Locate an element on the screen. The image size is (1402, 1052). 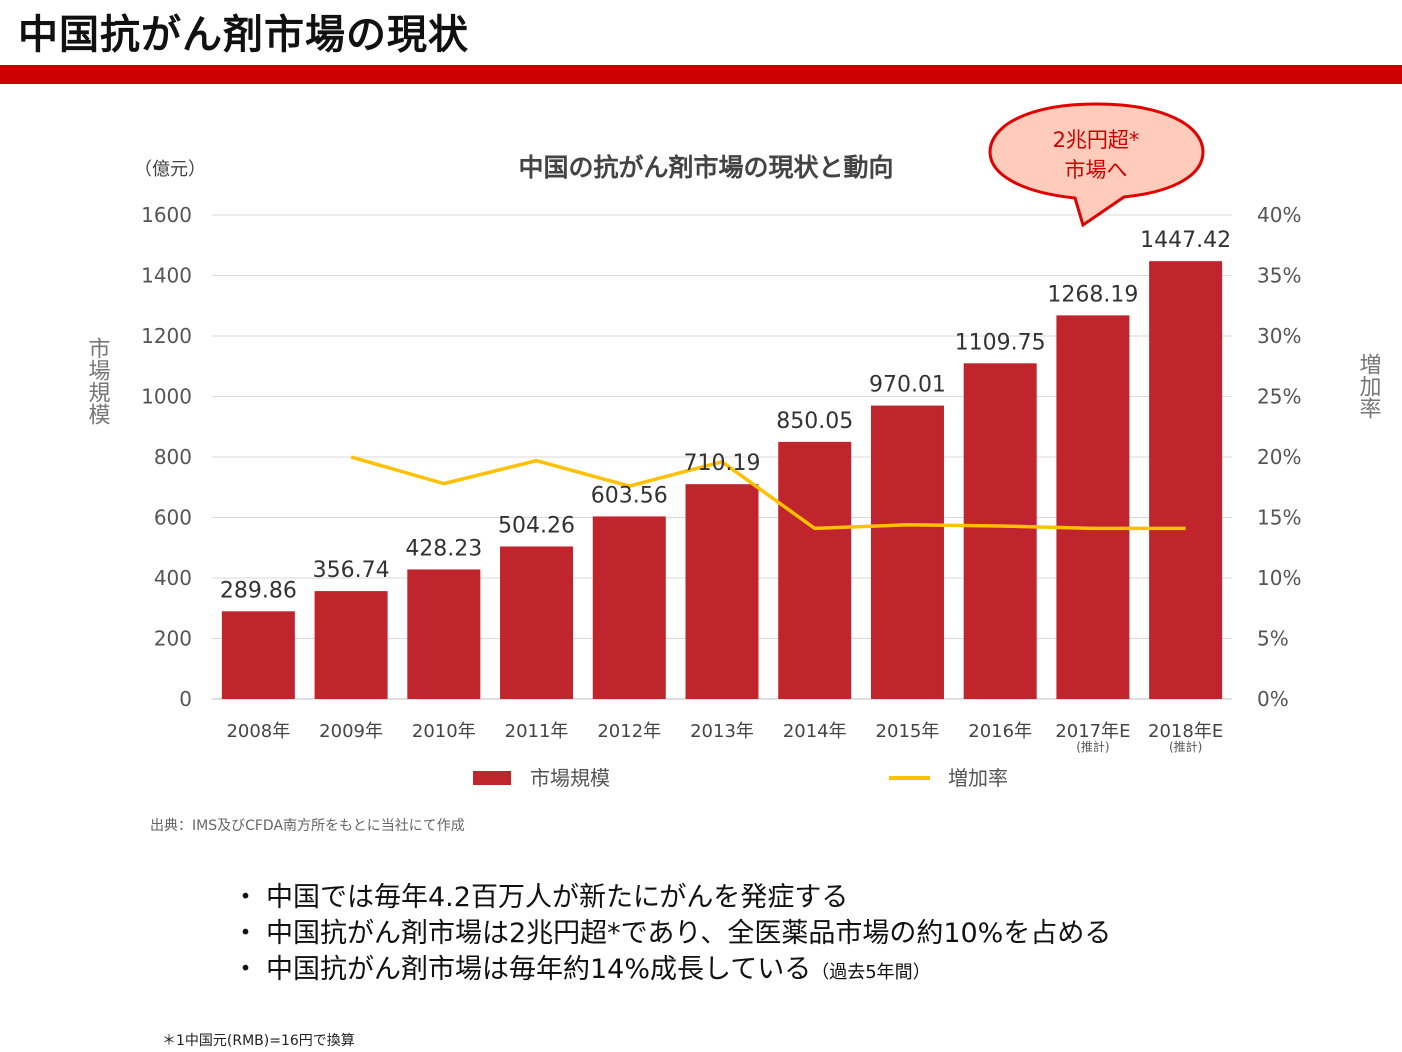
right-tick-label: 40% is located at coordinates (1279, 215).